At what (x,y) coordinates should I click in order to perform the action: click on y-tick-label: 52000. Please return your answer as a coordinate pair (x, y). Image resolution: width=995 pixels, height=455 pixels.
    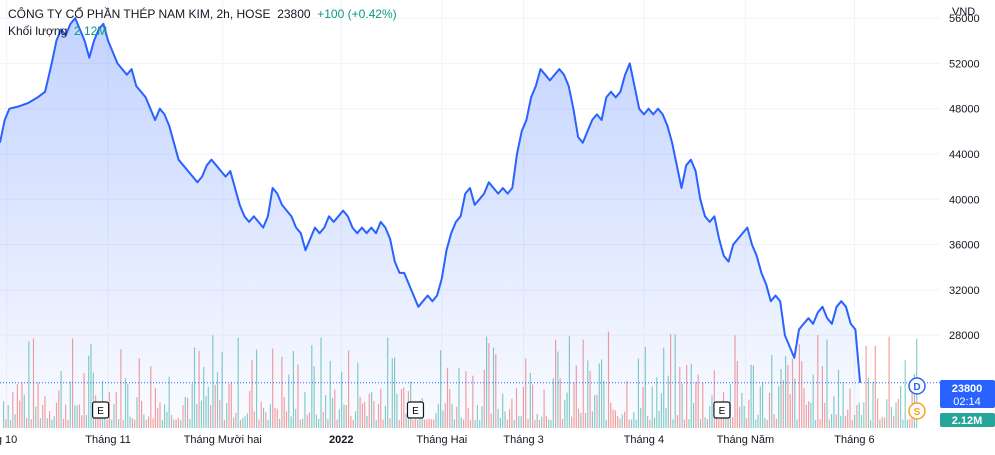
    Looking at the image, I should click on (964, 64).